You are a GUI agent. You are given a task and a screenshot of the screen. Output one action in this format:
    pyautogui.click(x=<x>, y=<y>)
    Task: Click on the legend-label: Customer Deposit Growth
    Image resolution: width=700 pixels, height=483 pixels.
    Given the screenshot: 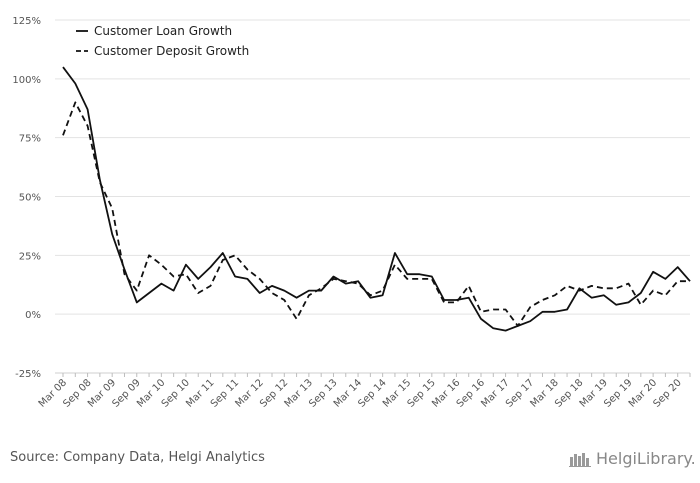 What is the action you would take?
    pyautogui.click(x=171, y=51)
    